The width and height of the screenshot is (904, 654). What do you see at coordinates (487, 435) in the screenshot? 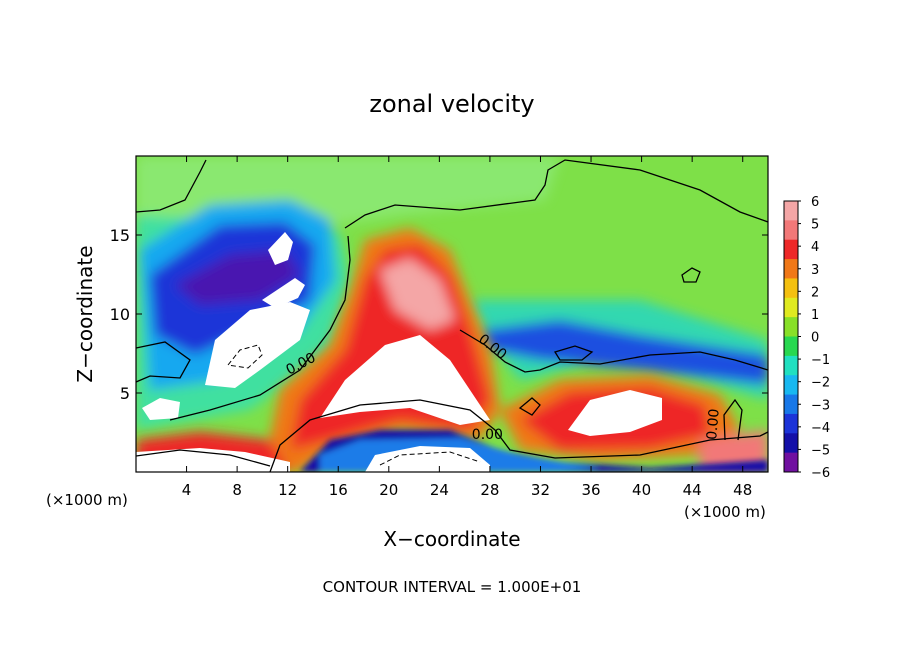
I see `contour-label-2: 0.00` at bounding box center [487, 435].